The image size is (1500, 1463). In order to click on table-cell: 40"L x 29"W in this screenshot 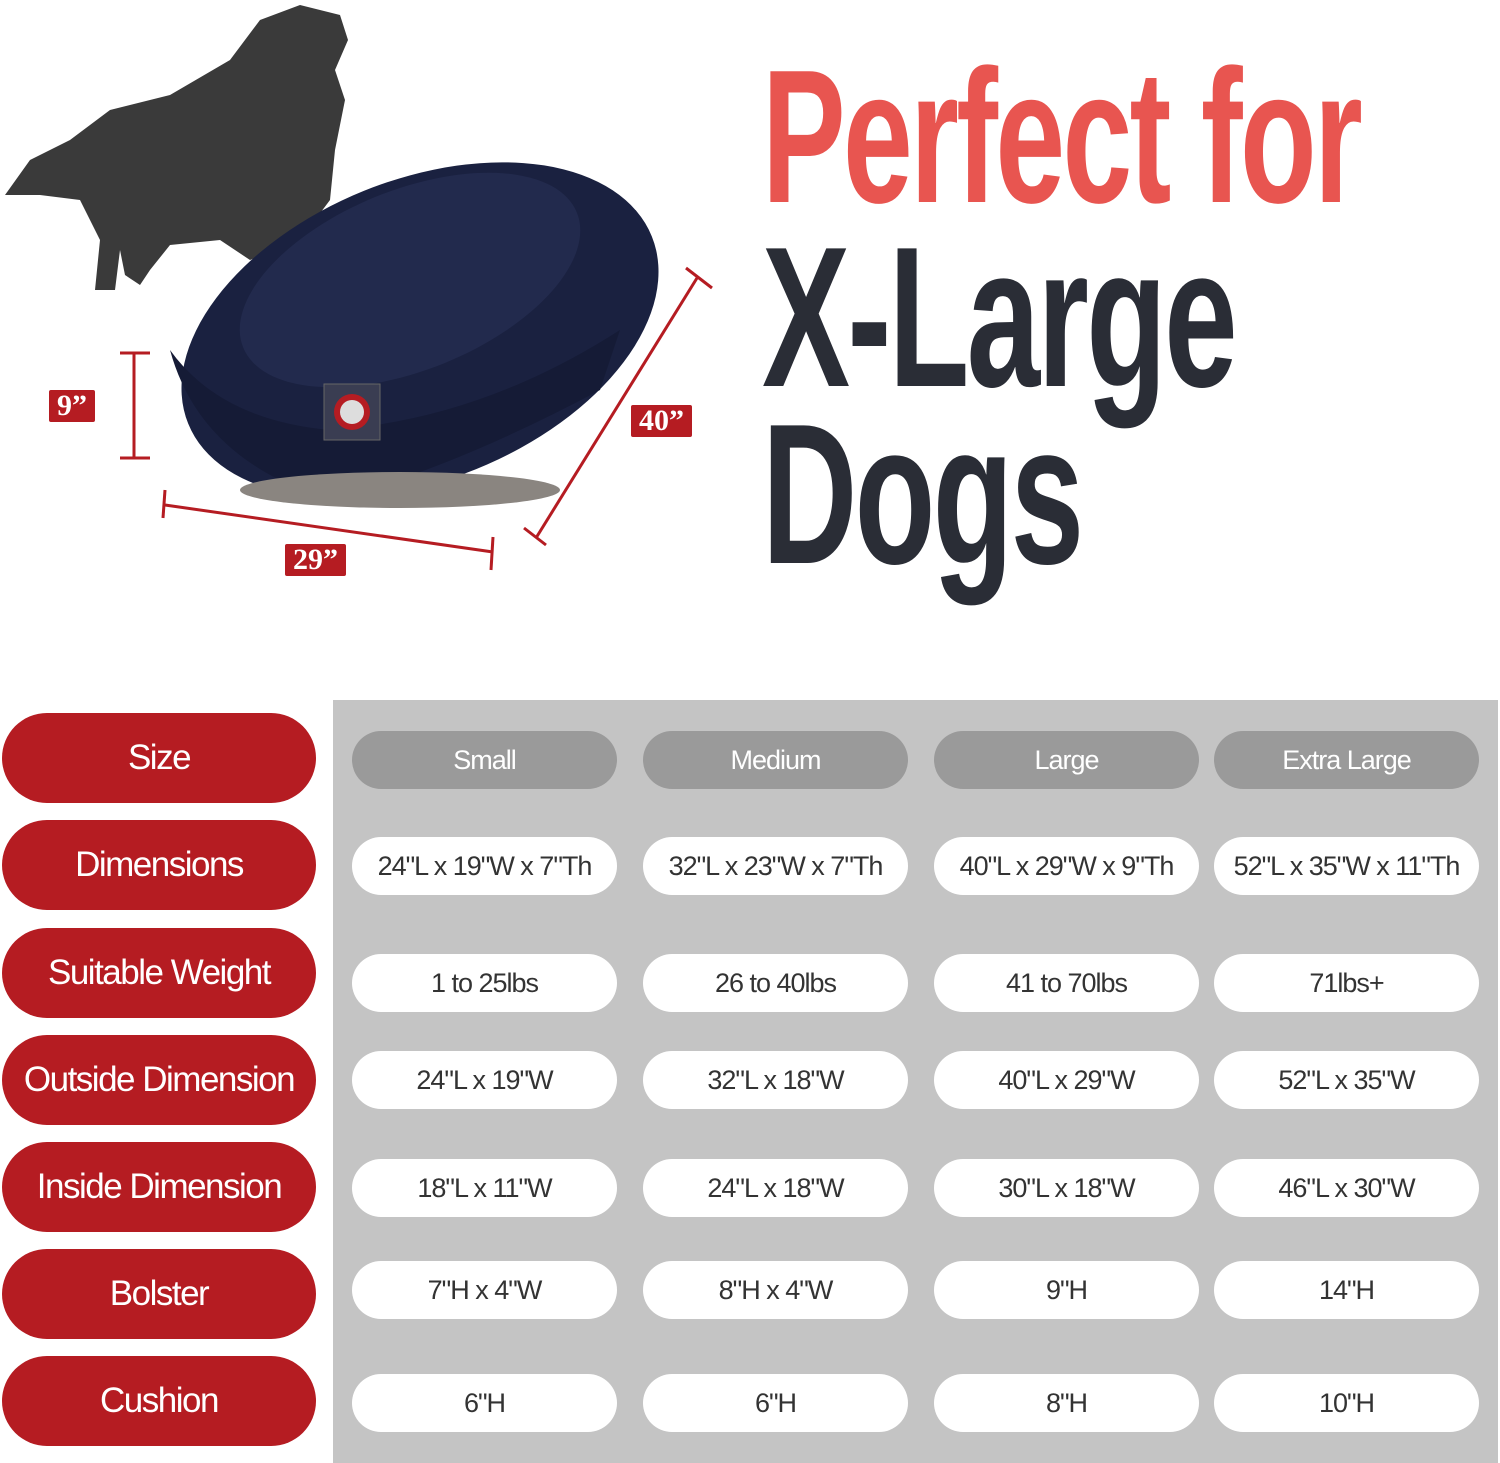, I will do `click(1066, 1080)`.